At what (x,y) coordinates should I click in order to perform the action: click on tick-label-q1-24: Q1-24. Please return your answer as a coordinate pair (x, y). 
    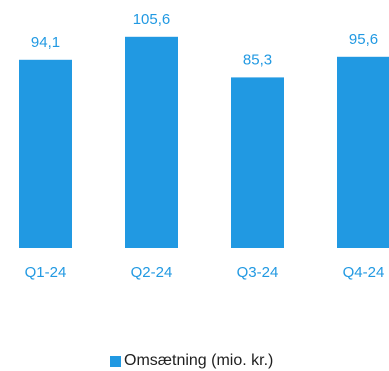
    Looking at the image, I should click on (46, 272).